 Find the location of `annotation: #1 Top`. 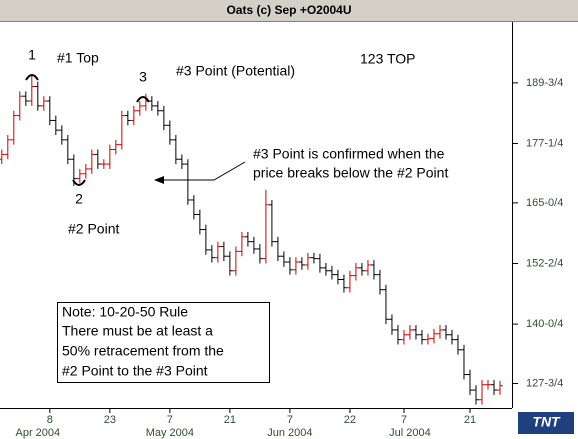

annotation: #1 Top is located at coordinates (78, 58).